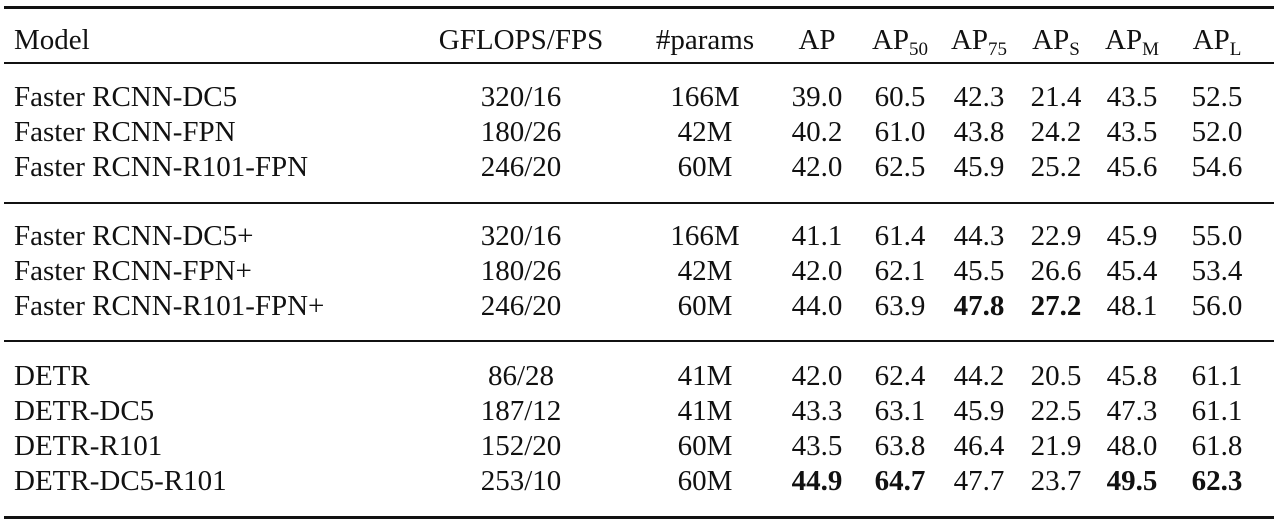 This screenshot has height=528, width=1280. I want to click on header-text: #params, so click(705, 40).